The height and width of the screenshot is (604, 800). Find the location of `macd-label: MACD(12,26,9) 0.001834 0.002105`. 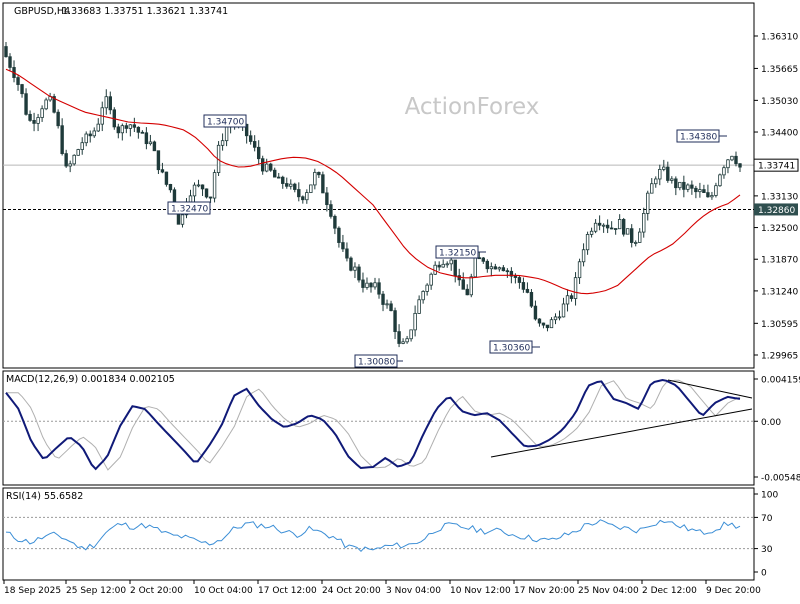

macd-label: MACD(12,26,9) 0.001834 0.002105 is located at coordinates (90, 379).